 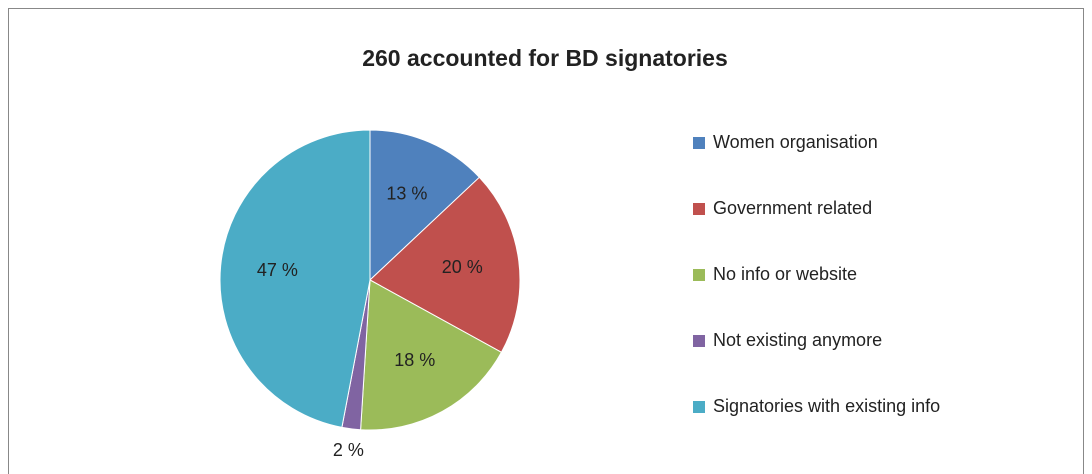 What do you see at coordinates (797, 340) in the screenshot?
I see `legend-label: Not existing anymore` at bounding box center [797, 340].